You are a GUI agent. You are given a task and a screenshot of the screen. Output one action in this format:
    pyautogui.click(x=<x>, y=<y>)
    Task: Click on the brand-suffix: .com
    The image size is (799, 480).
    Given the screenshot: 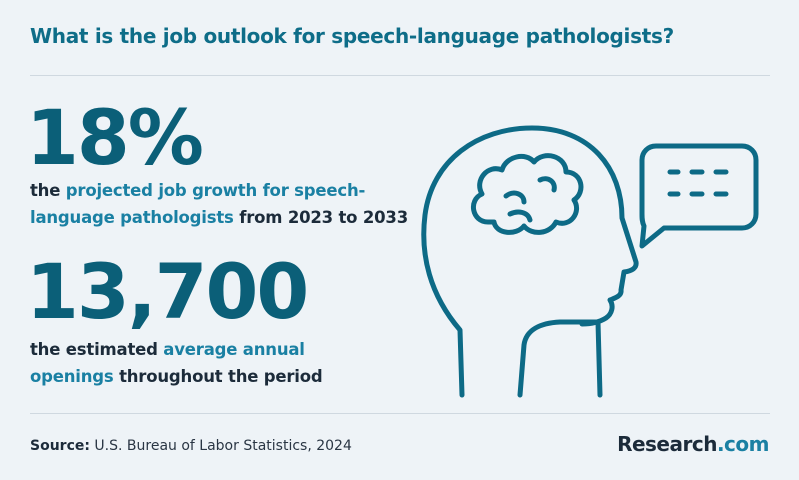 What is the action you would take?
    pyautogui.click(x=743, y=444)
    